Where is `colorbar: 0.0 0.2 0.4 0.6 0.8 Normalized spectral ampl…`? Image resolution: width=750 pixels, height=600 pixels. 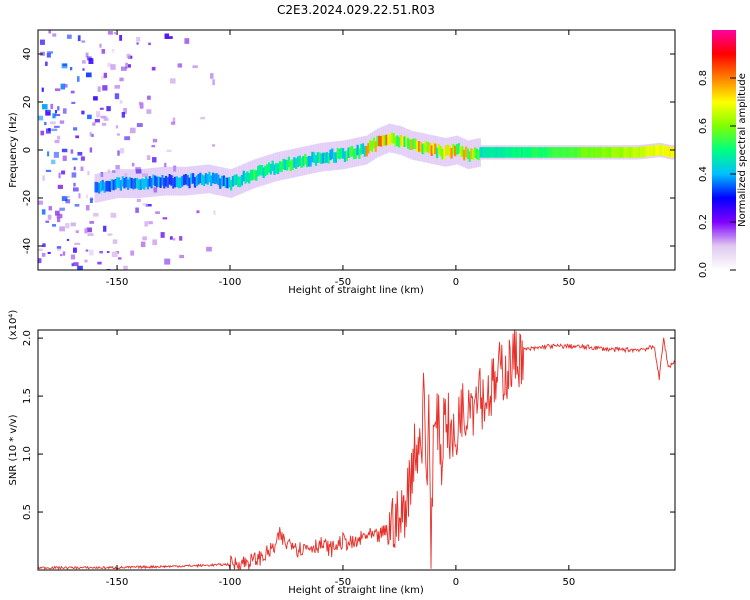 colorbar: 0.0 0.2 0.4 0.6 0.8 Normalized spectral ampl… is located at coordinates (723, 154).